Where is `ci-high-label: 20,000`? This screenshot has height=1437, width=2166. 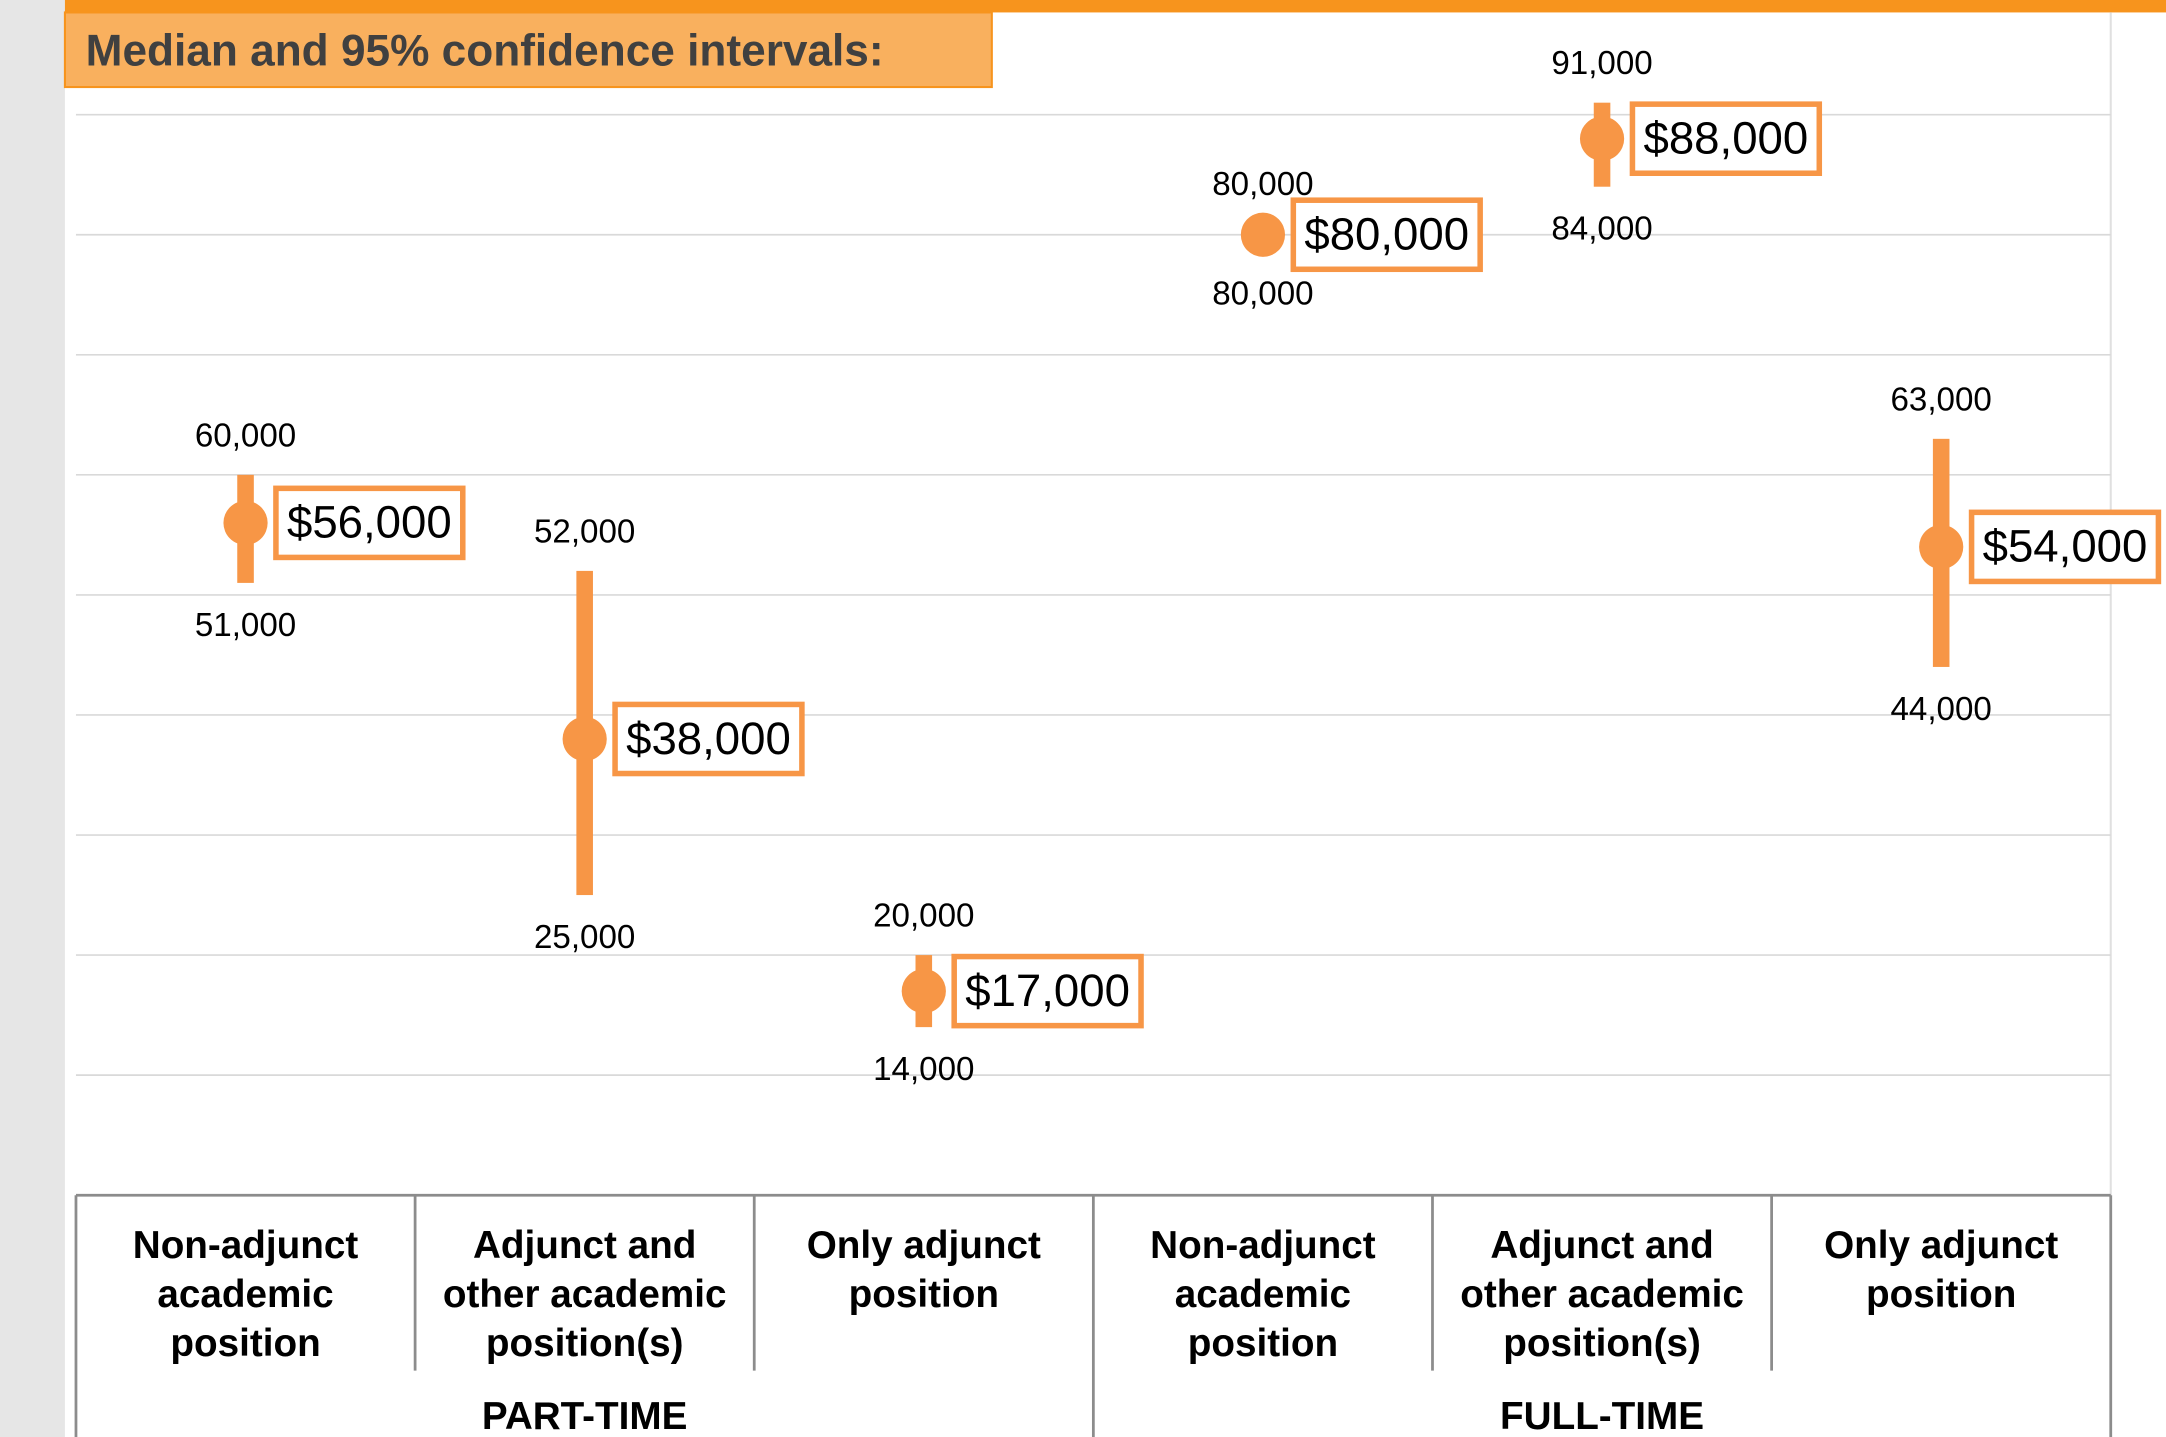
ci-high-label: 20,000 is located at coordinates (923, 916).